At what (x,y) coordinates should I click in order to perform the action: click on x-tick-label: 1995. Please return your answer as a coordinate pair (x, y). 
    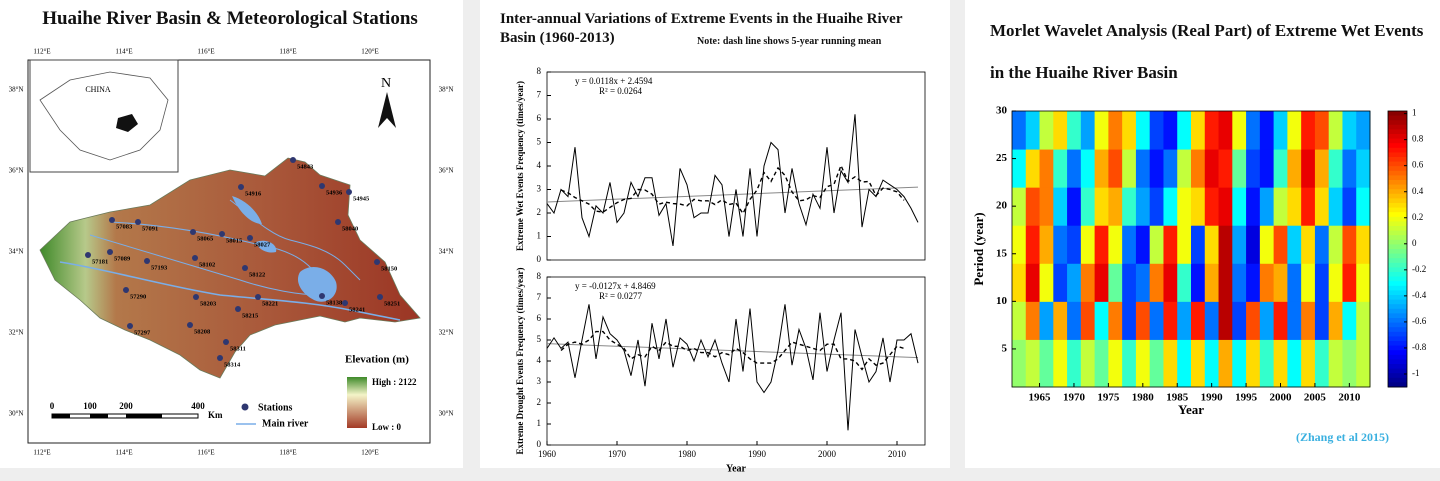
    Looking at the image, I should click on (1246, 398).